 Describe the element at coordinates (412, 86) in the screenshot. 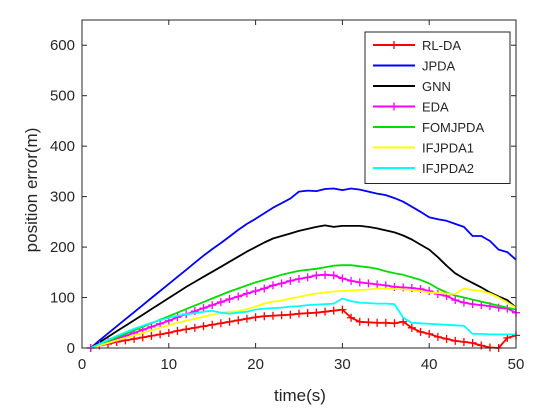

I see `legend-item-gnn: GNN` at that location.